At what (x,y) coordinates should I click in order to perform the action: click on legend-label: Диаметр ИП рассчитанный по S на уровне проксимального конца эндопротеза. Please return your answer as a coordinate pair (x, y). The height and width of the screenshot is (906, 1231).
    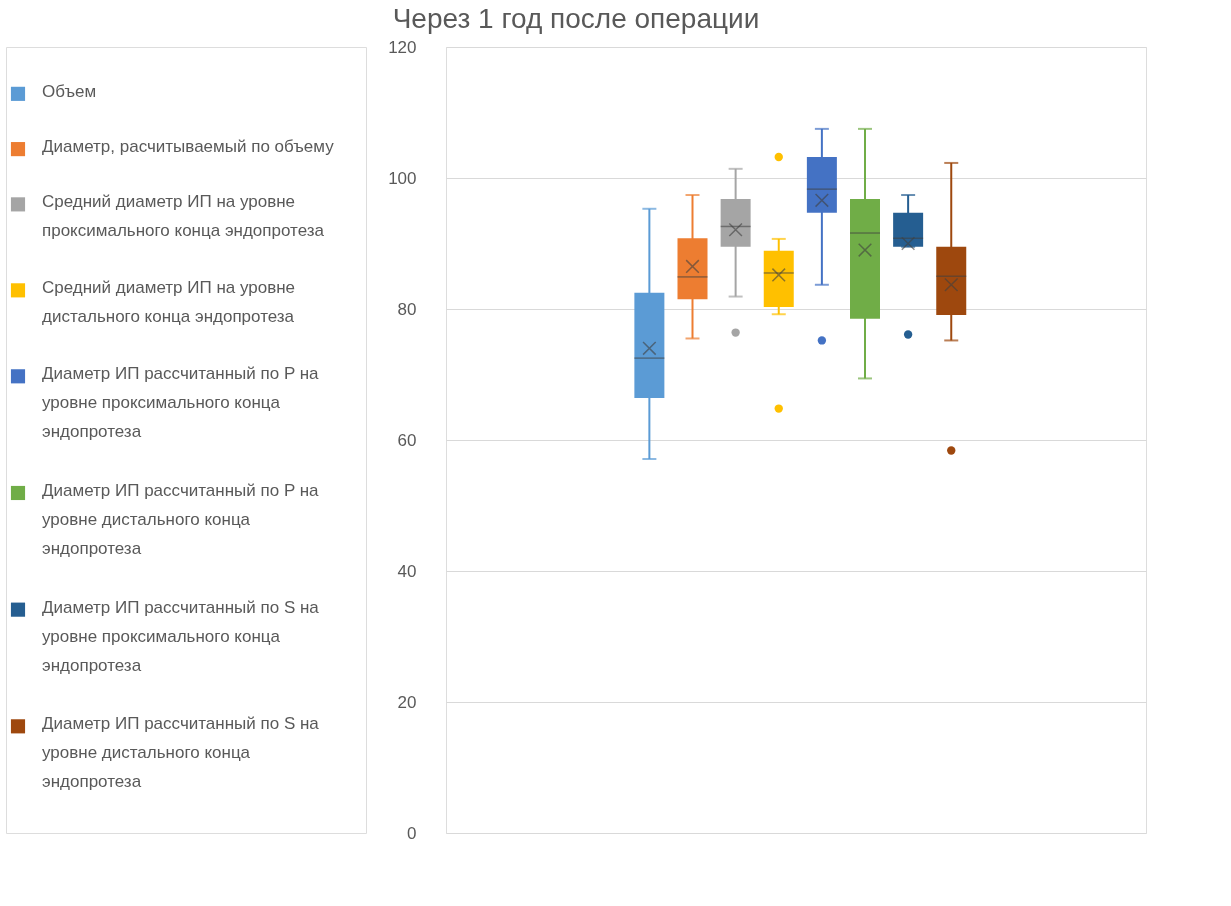
    Looking at the image, I should click on (181, 636).